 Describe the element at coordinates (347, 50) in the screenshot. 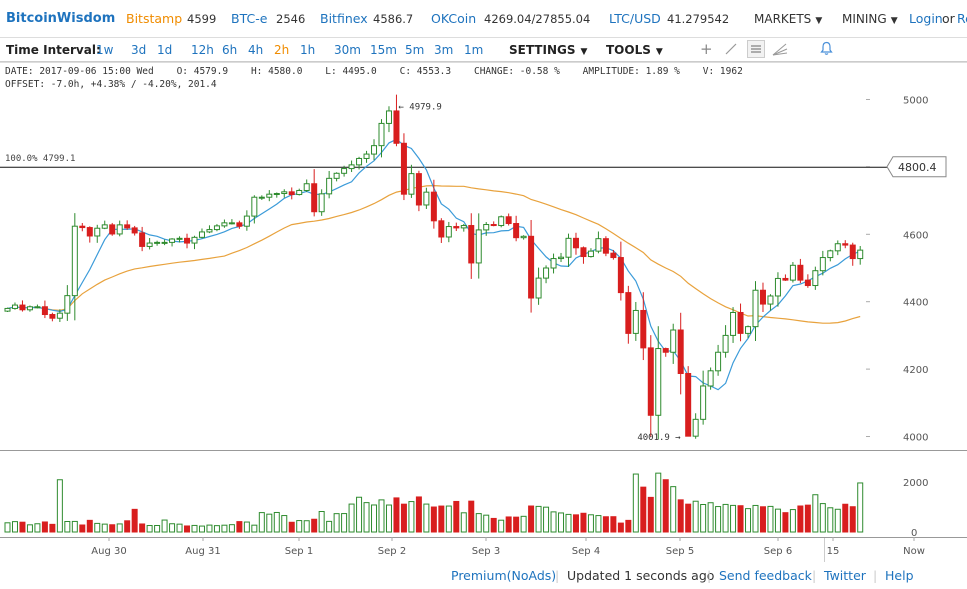

I see `interval-30m: 30m` at that location.